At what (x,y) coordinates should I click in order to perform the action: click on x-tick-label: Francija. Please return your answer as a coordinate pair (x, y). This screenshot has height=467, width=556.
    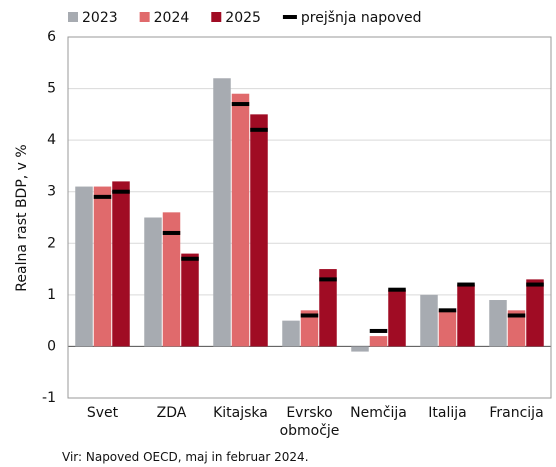
    Looking at the image, I should click on (516, 413).